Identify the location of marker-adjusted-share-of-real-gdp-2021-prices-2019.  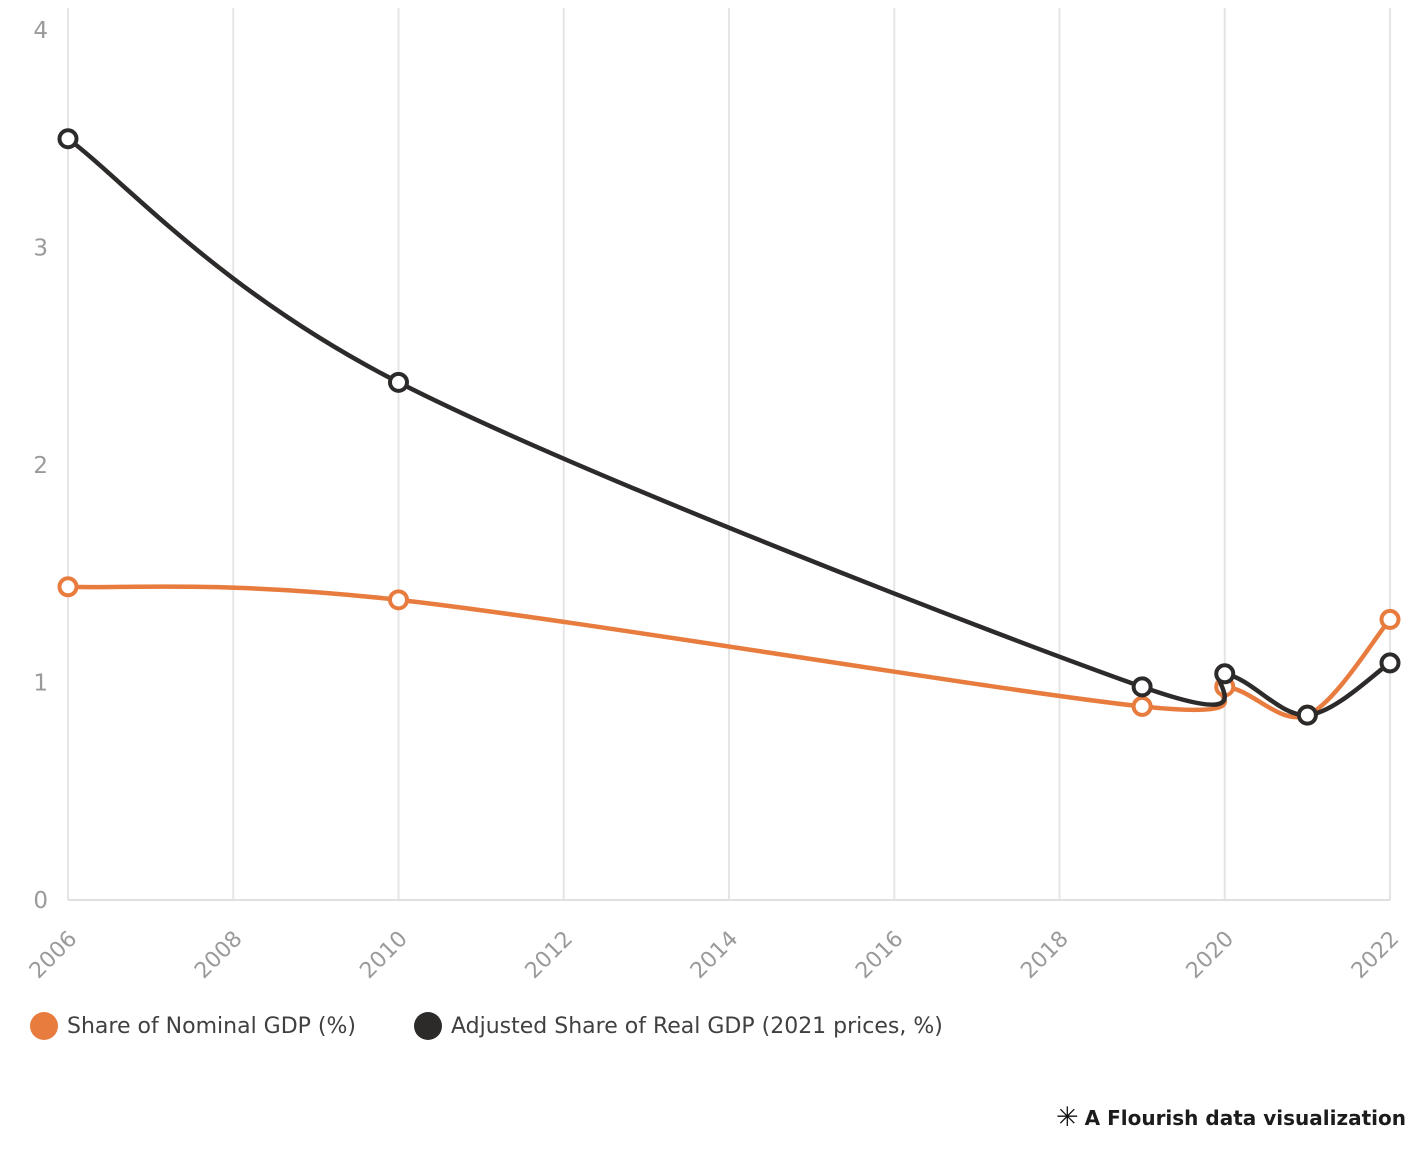
(1142, 687).